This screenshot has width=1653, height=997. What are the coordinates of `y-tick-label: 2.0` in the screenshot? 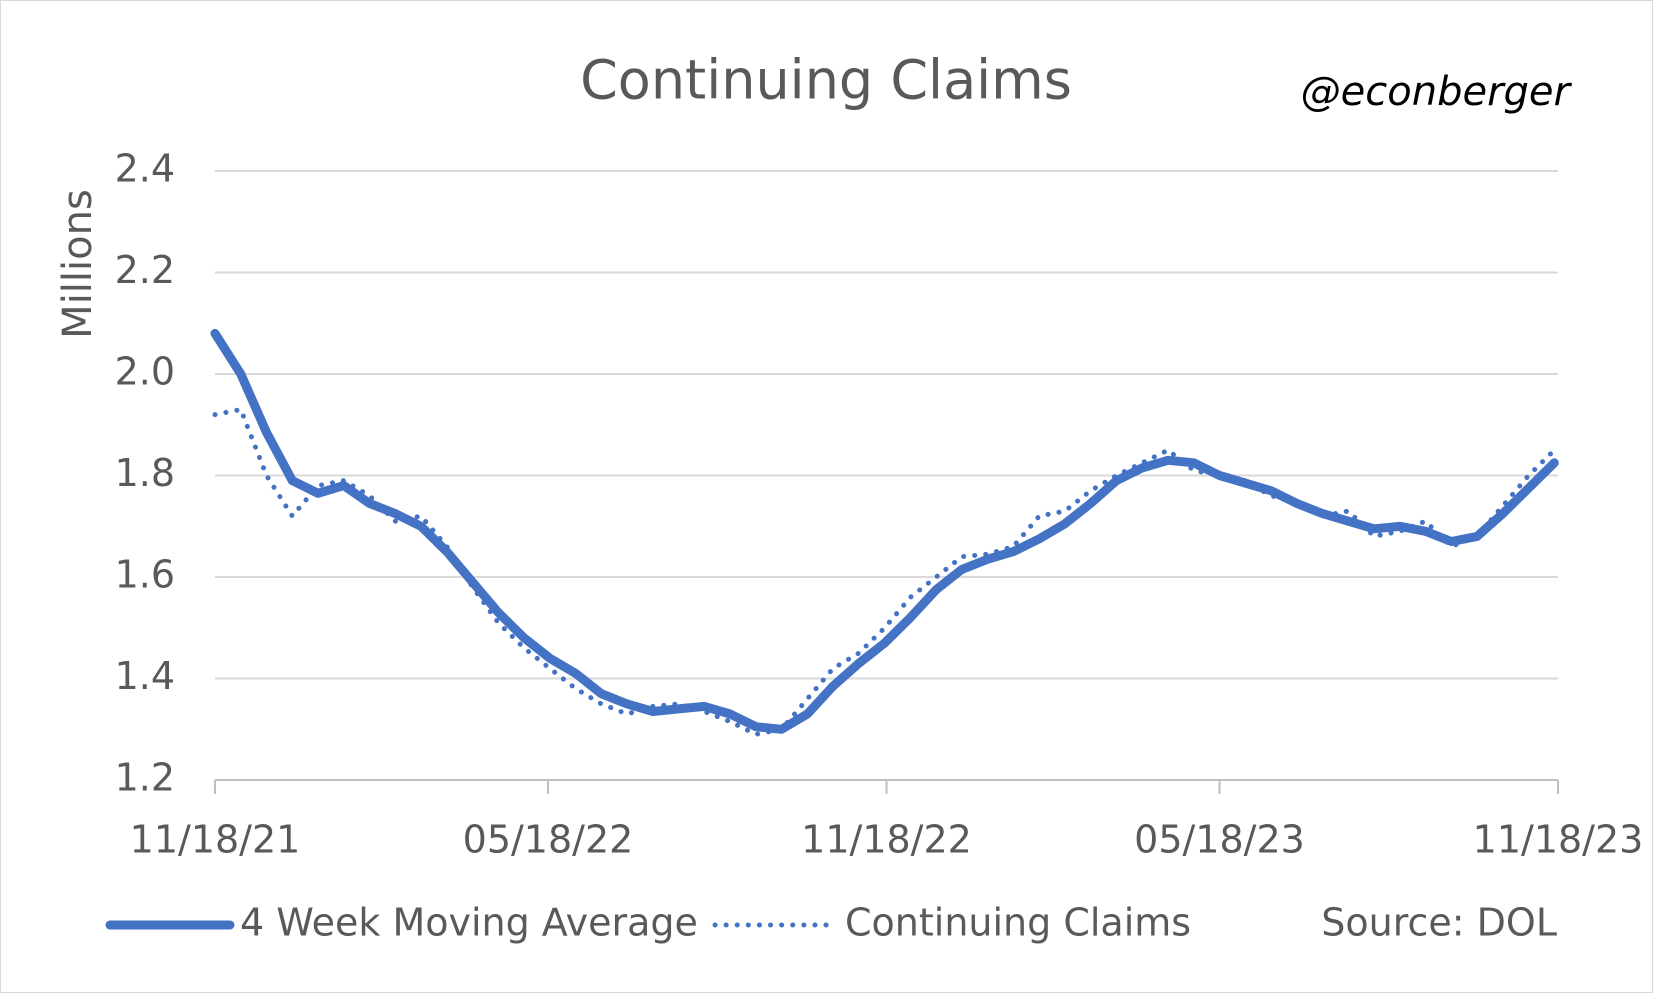 It's located at (145, 372).